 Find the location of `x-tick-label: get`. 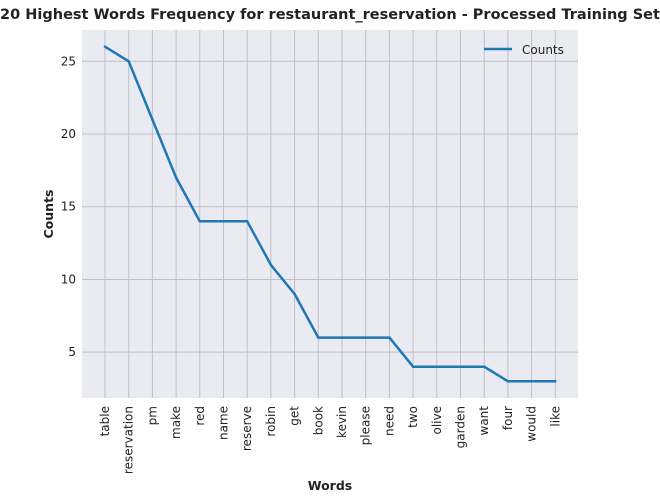

x-tick-label: get is located at coordinates (295, 416).